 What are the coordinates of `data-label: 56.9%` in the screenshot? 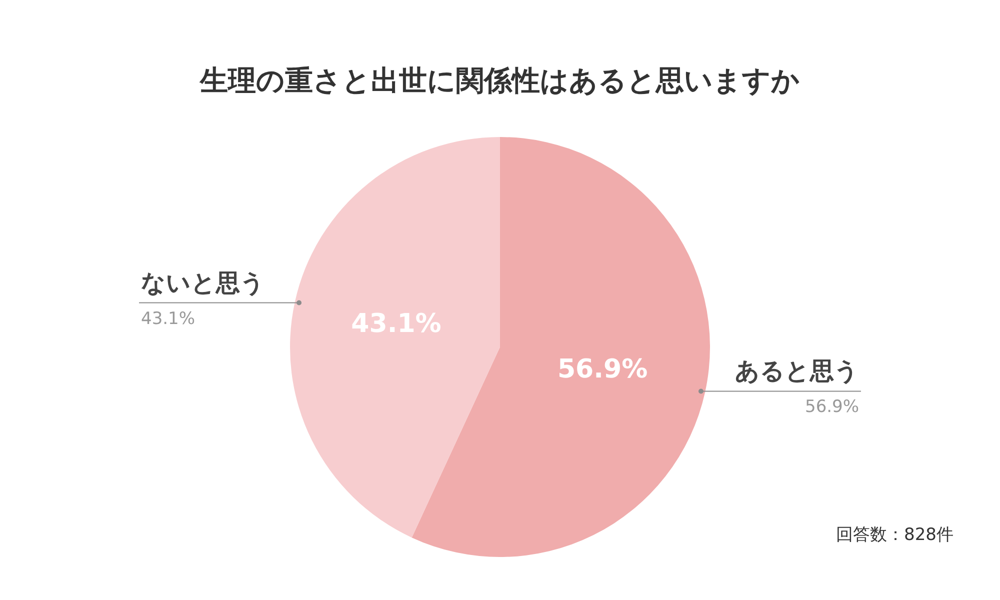 It's located at (602, 369).